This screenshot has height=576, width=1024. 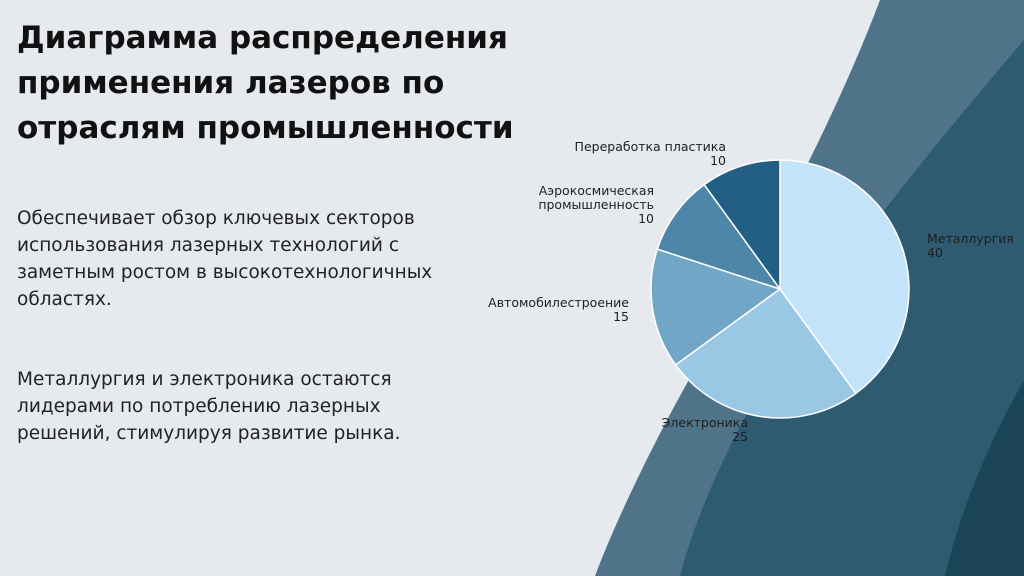 I want to click on pie-slices, so click(x=780, y=289).